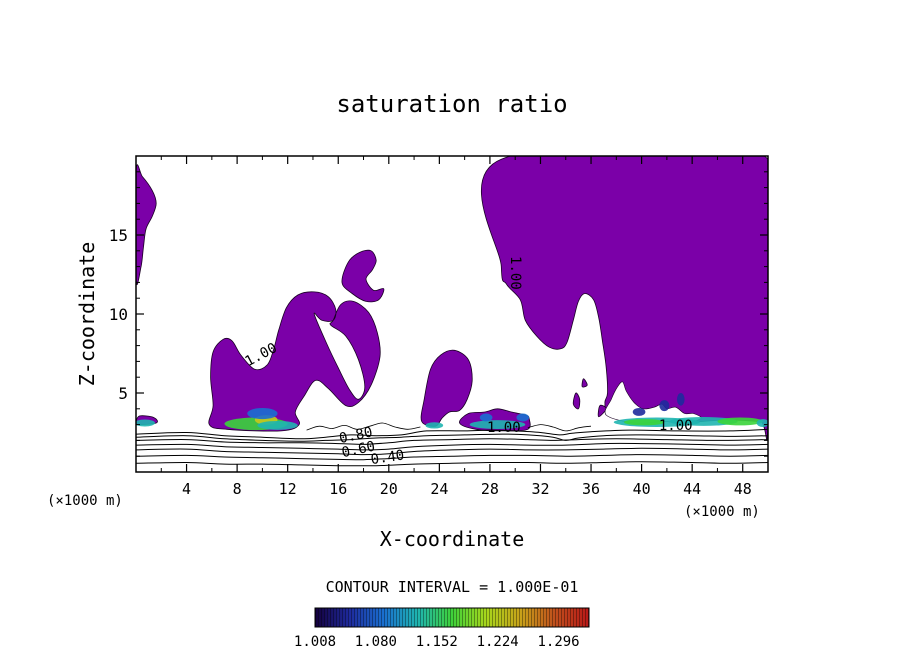 This screenshot has width=904, height=654. What do you see at coordinates (451, 104) in the screenshot?
I see `chart-title: saturation ratio` at bounding box center [451, 104].